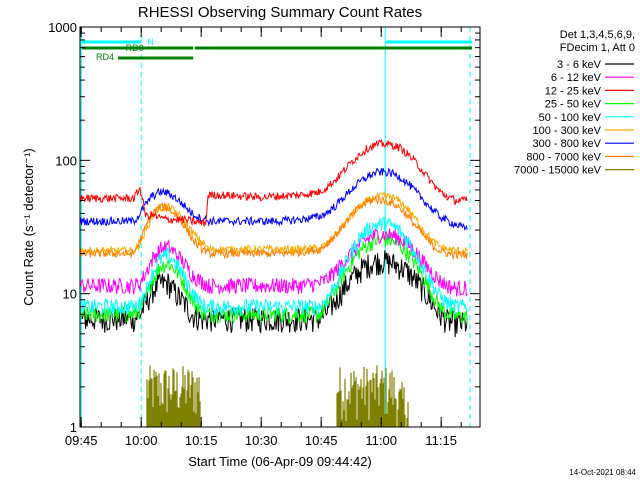  I want to click on x-tick-label: 10:15, so click(201, 440).